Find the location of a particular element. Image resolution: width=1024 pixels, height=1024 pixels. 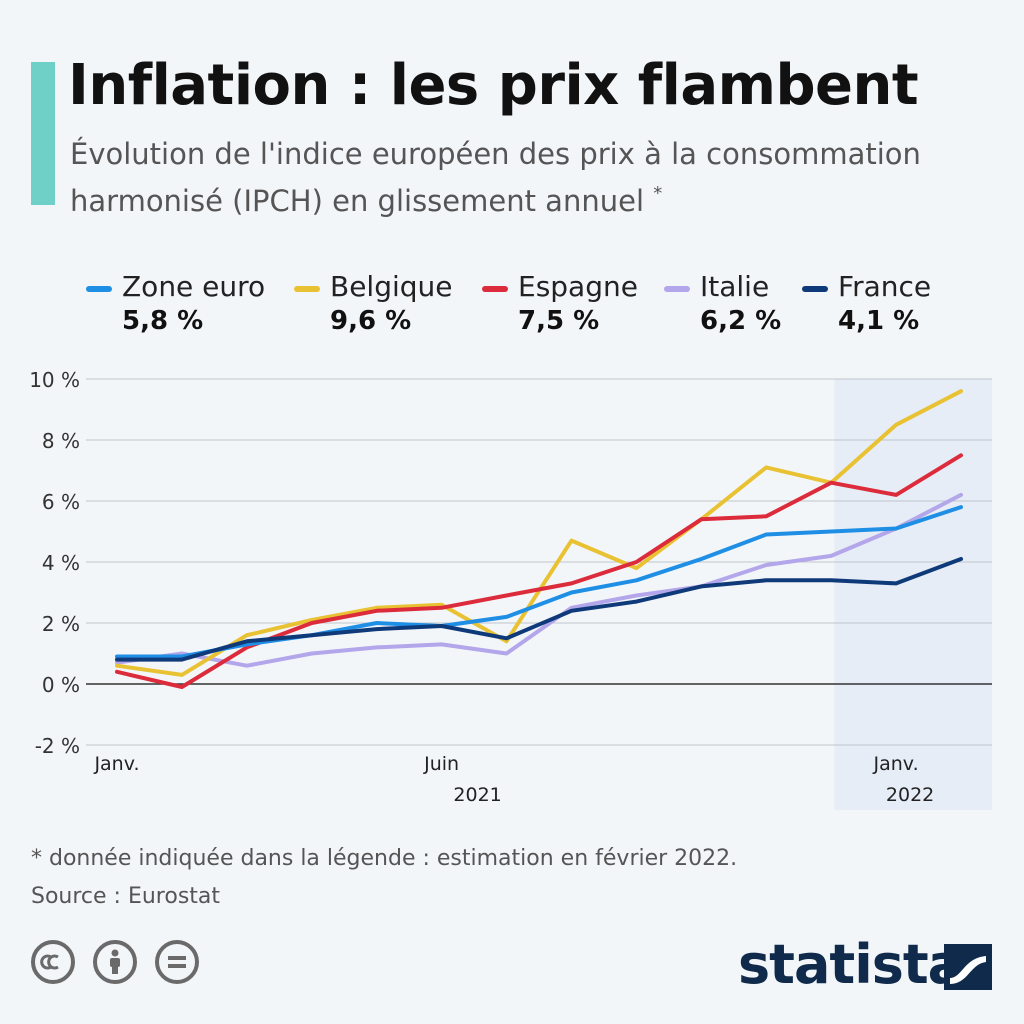

x-tick-label: Juin is located at coordinates (441, 764).